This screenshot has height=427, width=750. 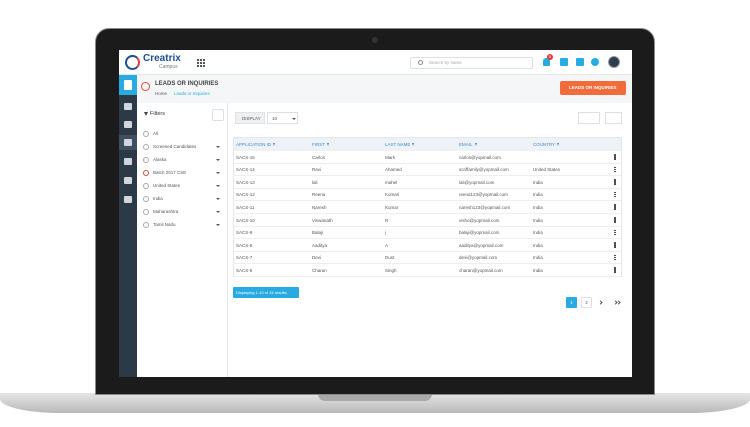 I want to click on filter-search-button, so click(x=218, y=115).